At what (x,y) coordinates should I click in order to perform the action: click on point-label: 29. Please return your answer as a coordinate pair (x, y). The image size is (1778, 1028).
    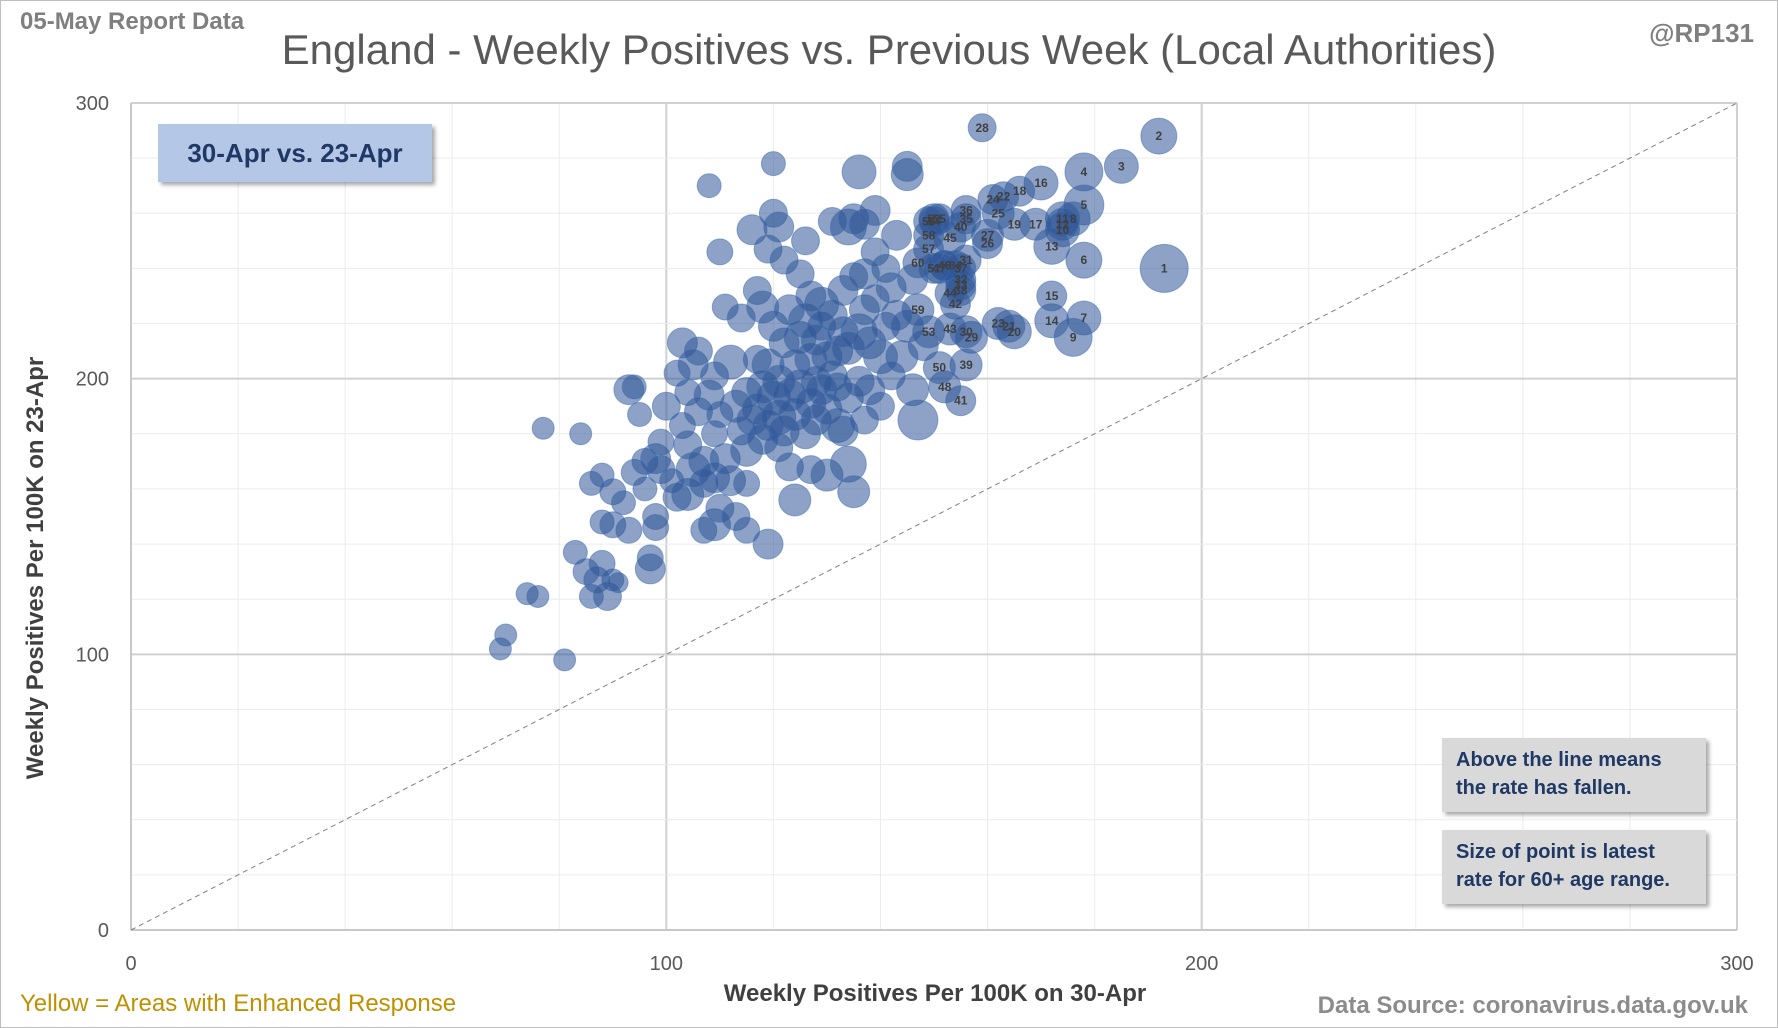
    Looking at the image, I should click on (972, 337).